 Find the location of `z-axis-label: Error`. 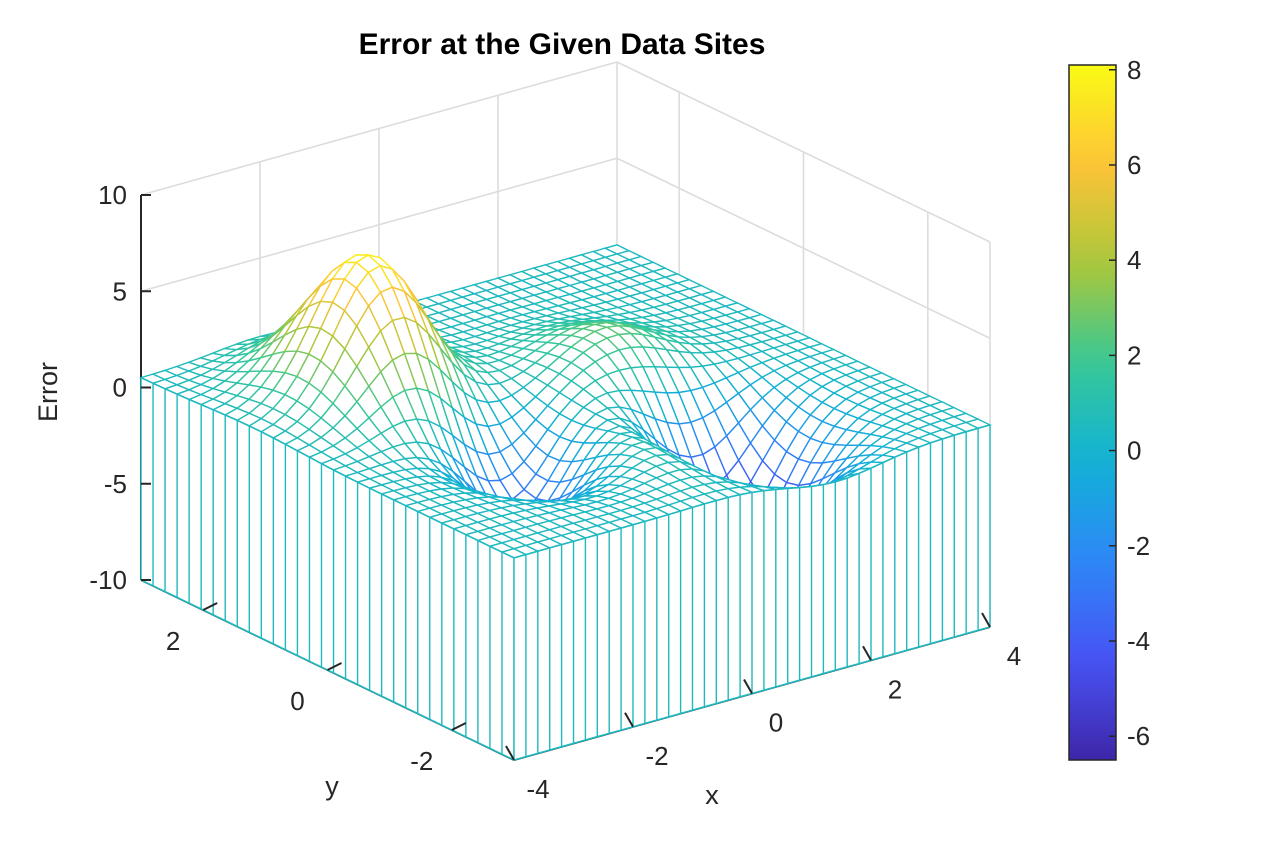

z-axis-label: Error is located at coordinates (48, 392).